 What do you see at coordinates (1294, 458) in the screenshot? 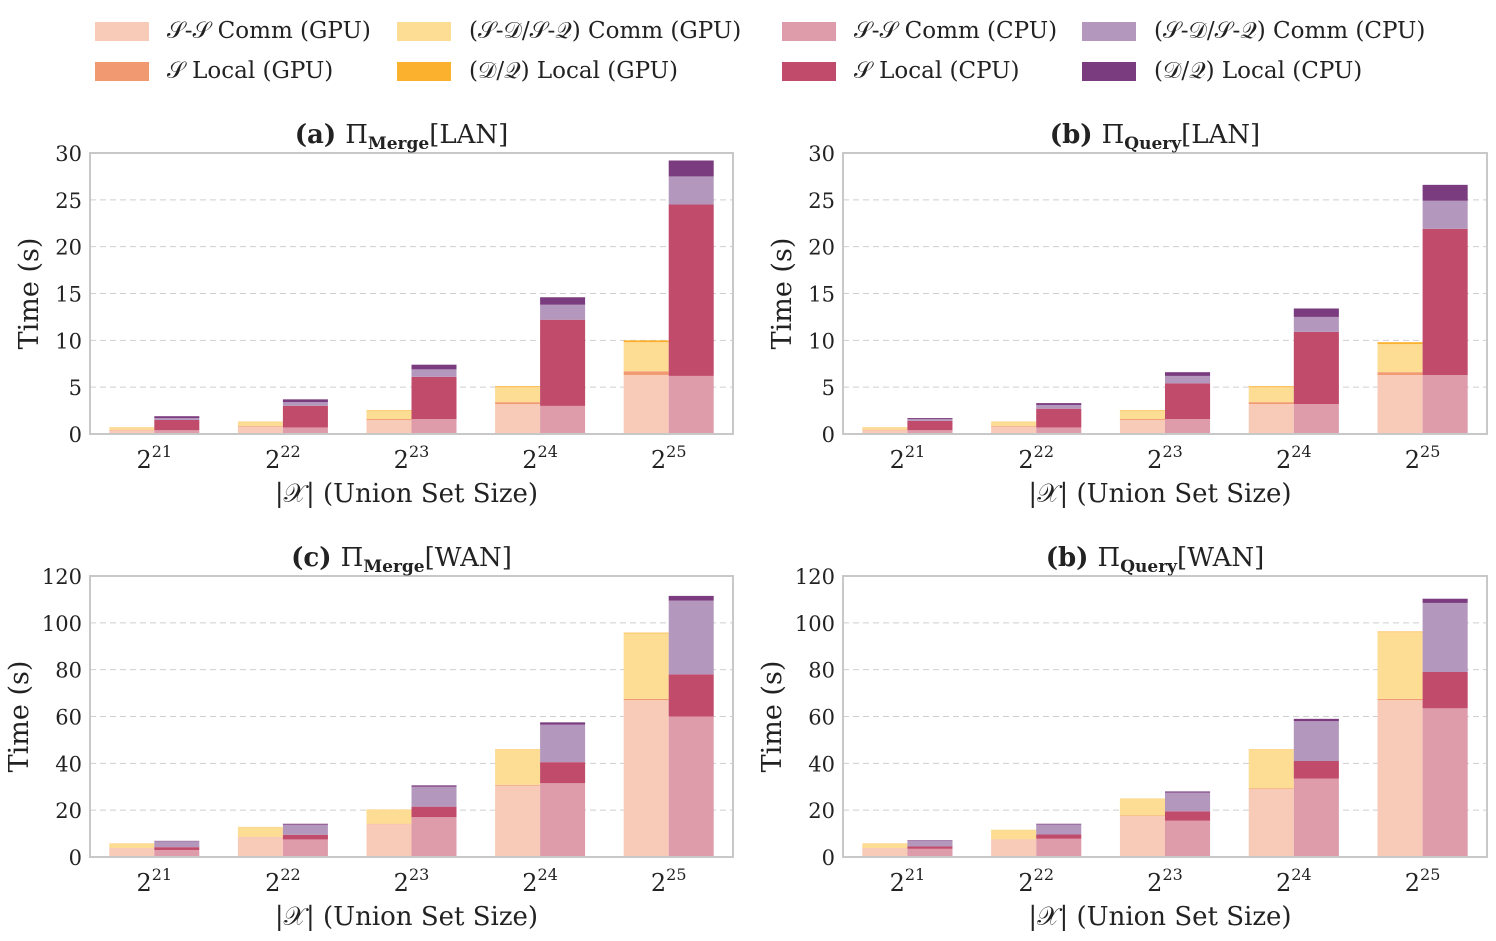
I see `x-tick-label: 224` at bounding box center [1294, 458].